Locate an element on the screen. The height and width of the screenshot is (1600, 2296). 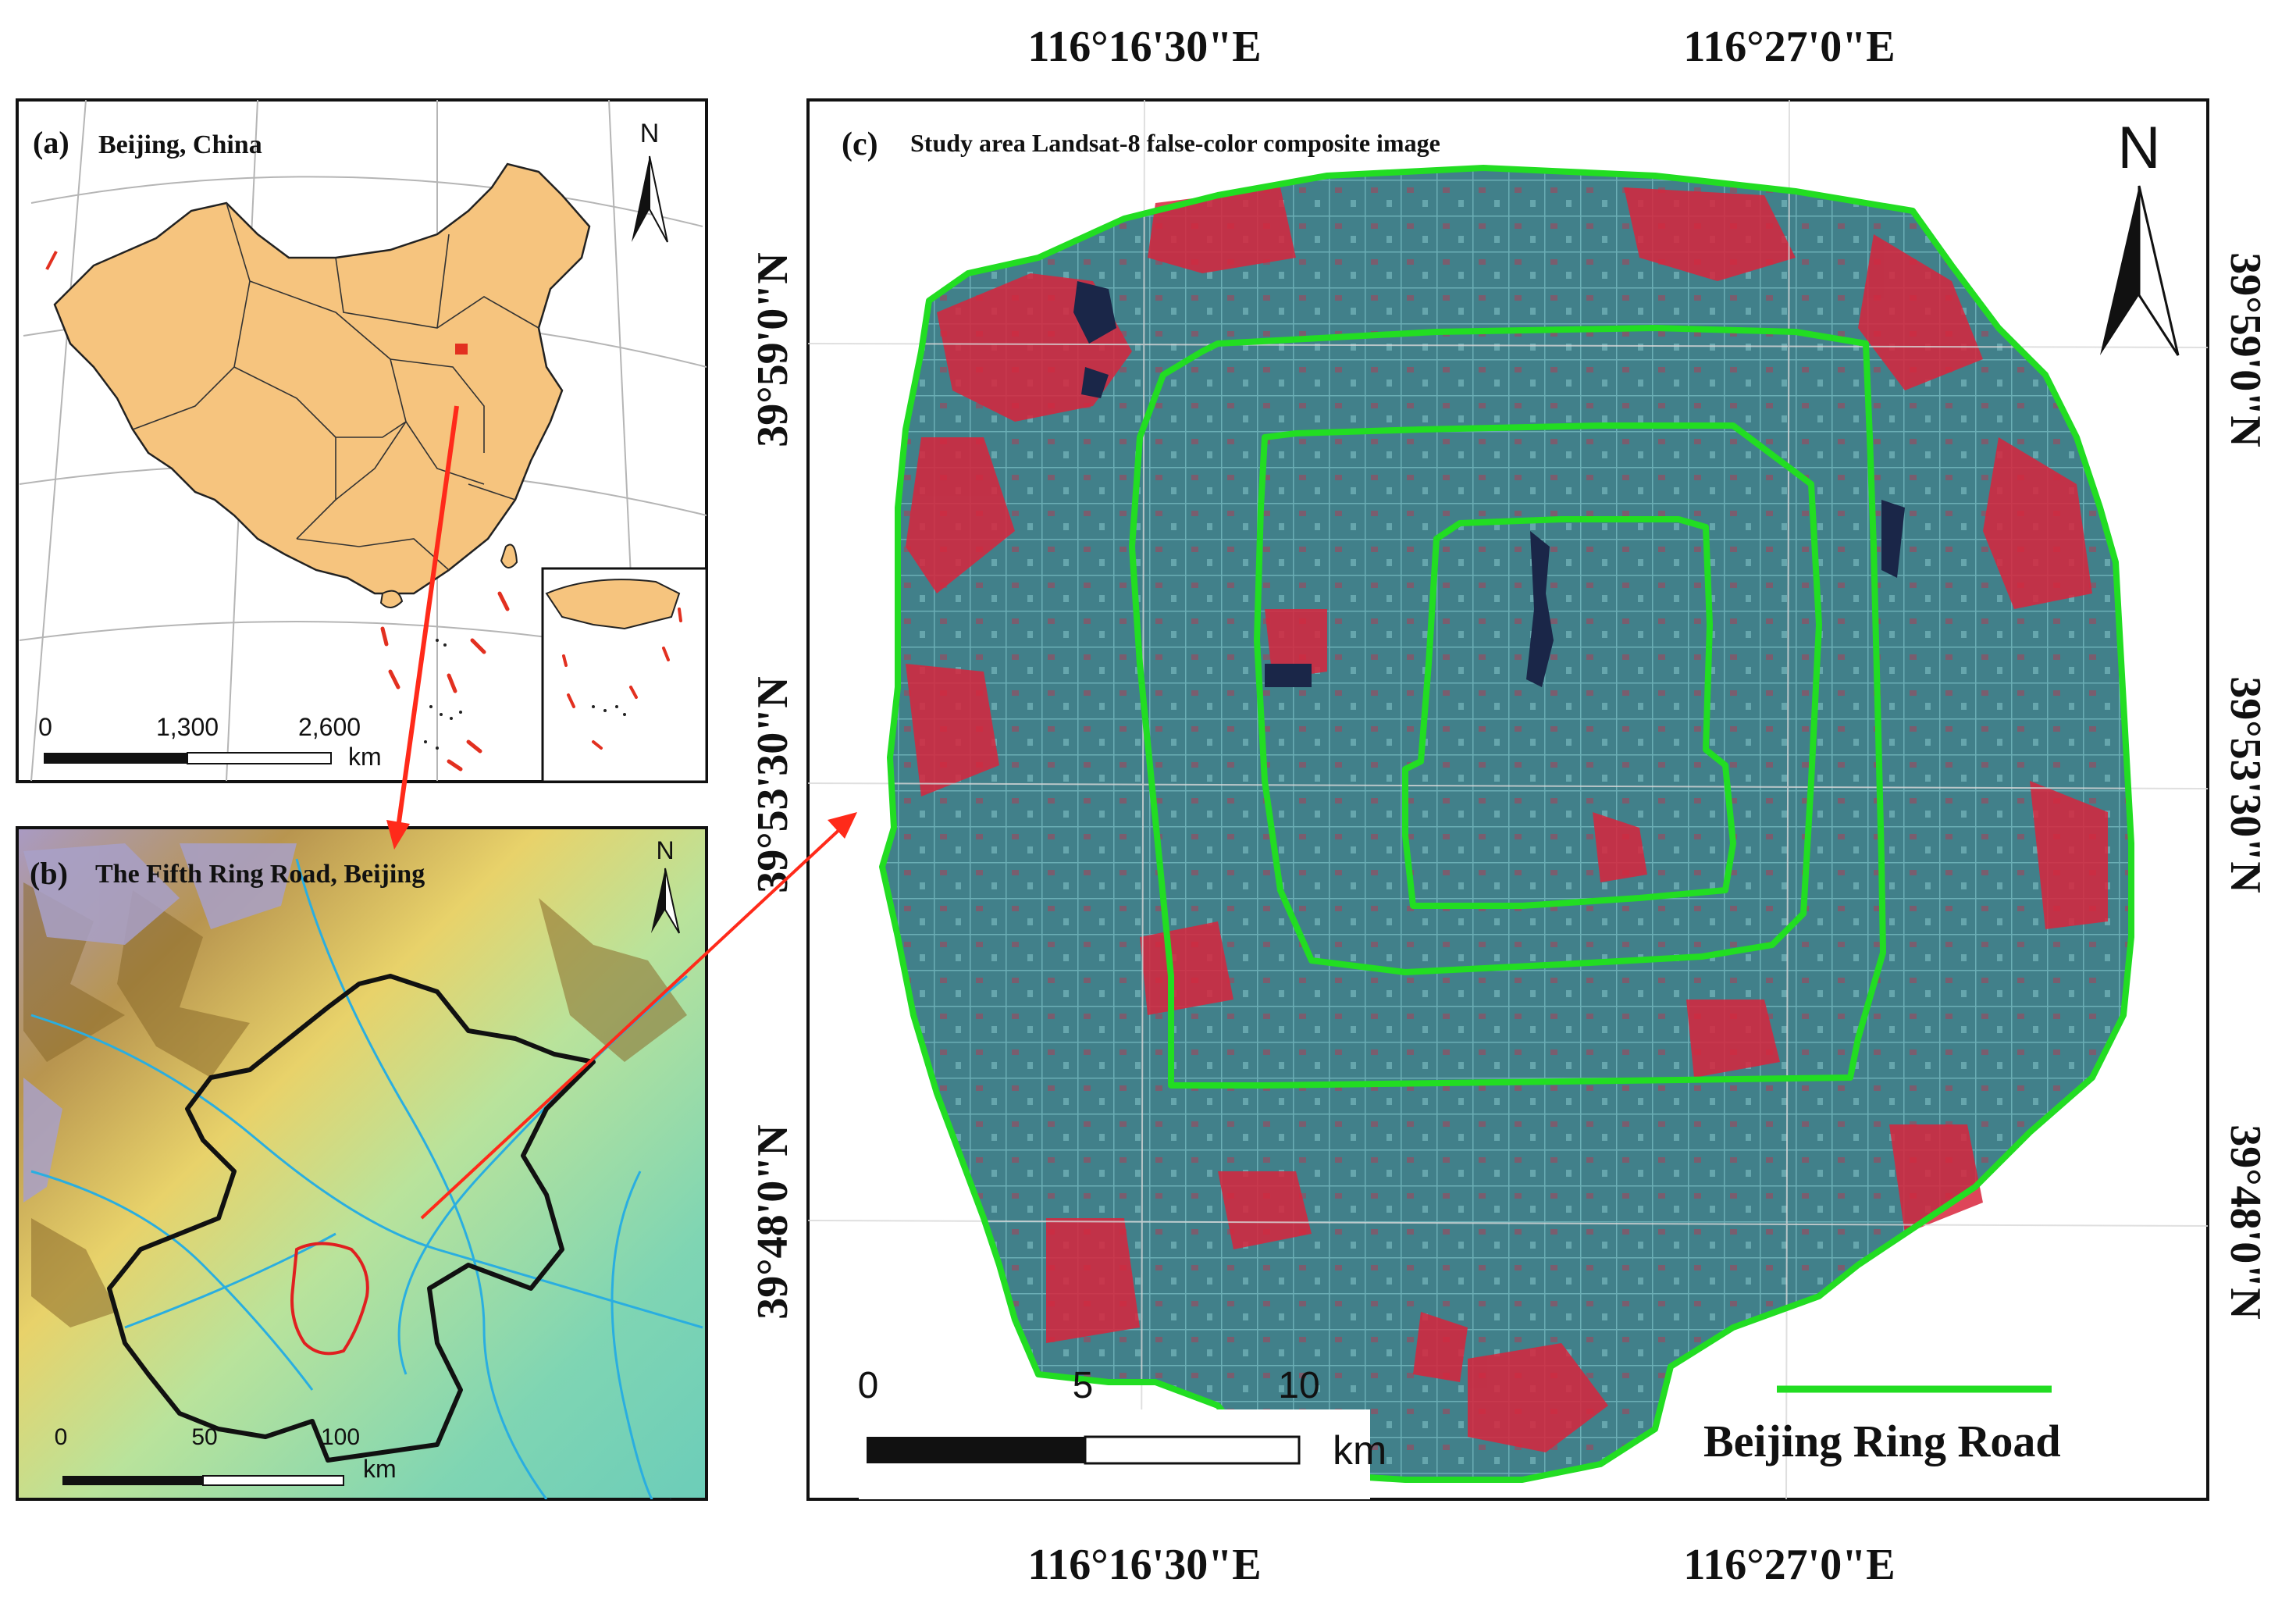
scale-b-tick-2: 100 is located at coordinates (340, 1437).